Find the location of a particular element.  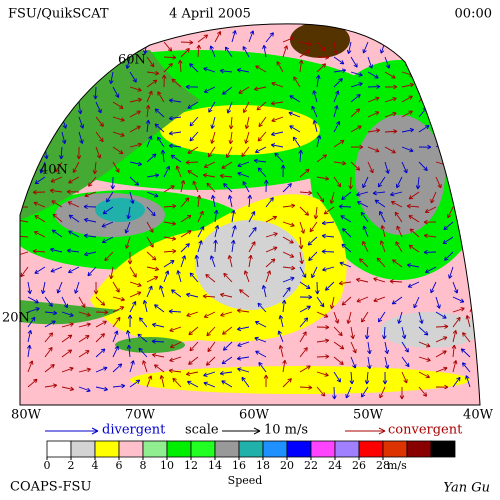

colorbar-unit: m/s is located at coordinates (397, 465).